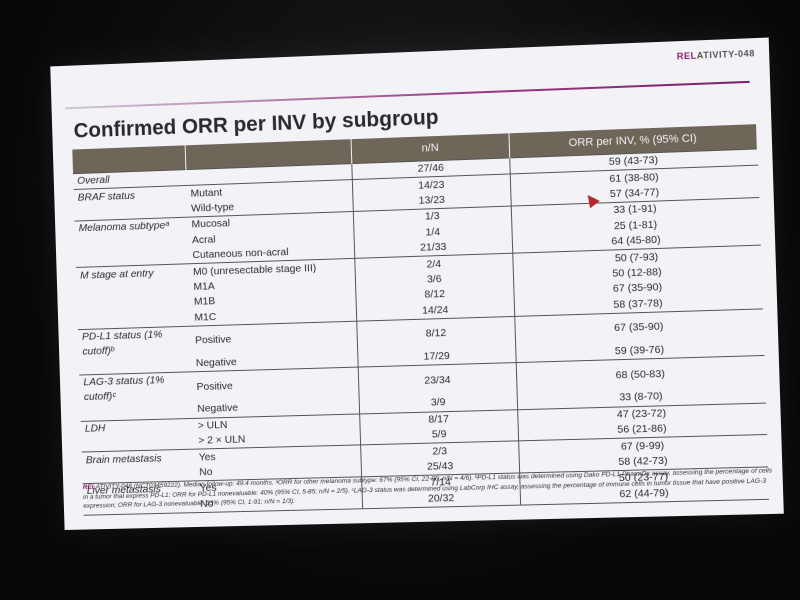 This screenshot has width=800, height=600. Describe the element at coordinates (135, 343) in the screenshot. I see `row-group-label: PD-L1 status (1% cutoff)ᵇ` at that location.